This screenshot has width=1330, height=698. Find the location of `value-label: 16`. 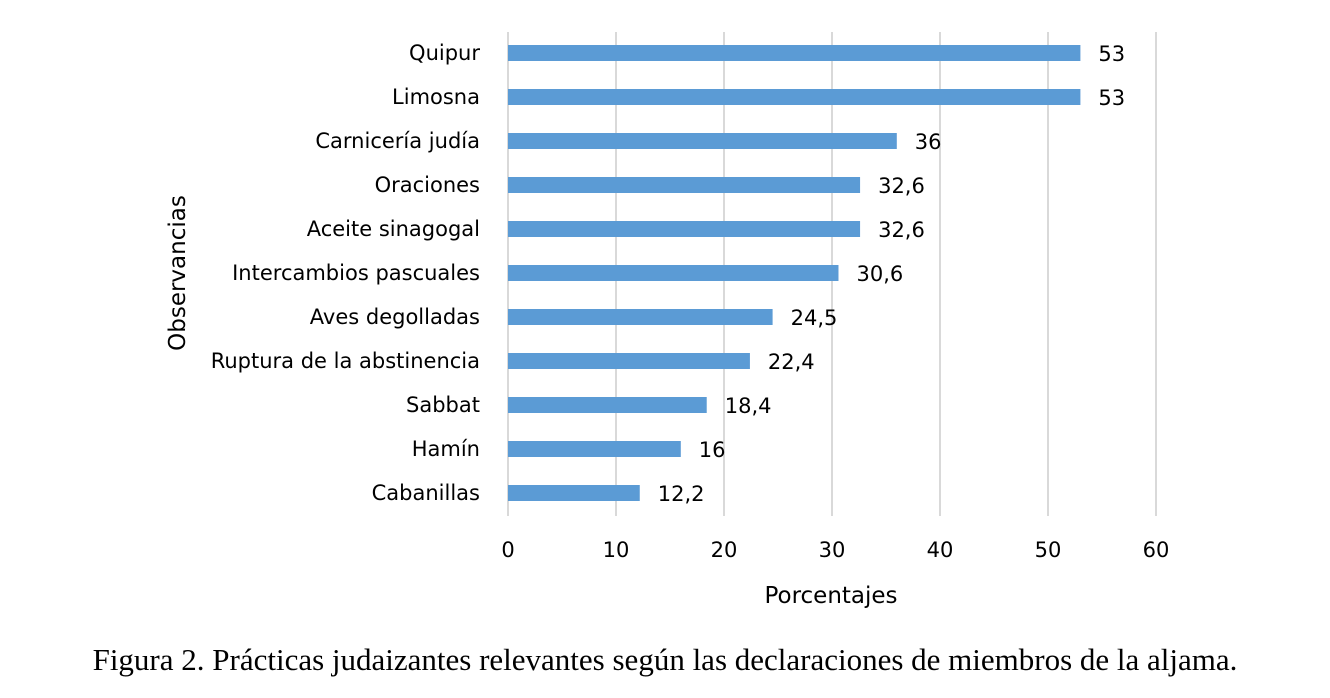

value-label: 16 is located at coordinates (712, 450).